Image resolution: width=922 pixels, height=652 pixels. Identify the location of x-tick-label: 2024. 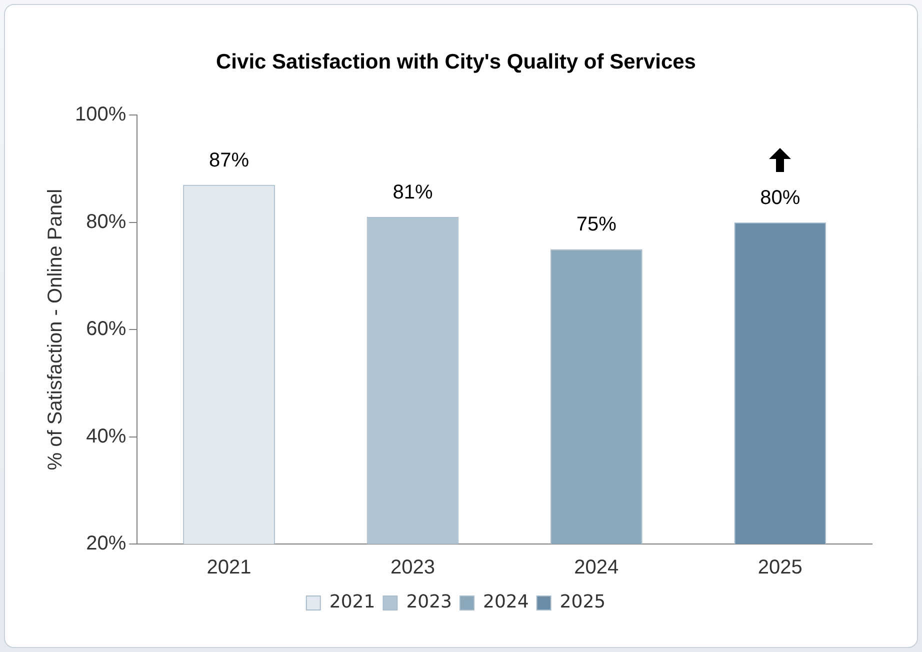
(596, 567).